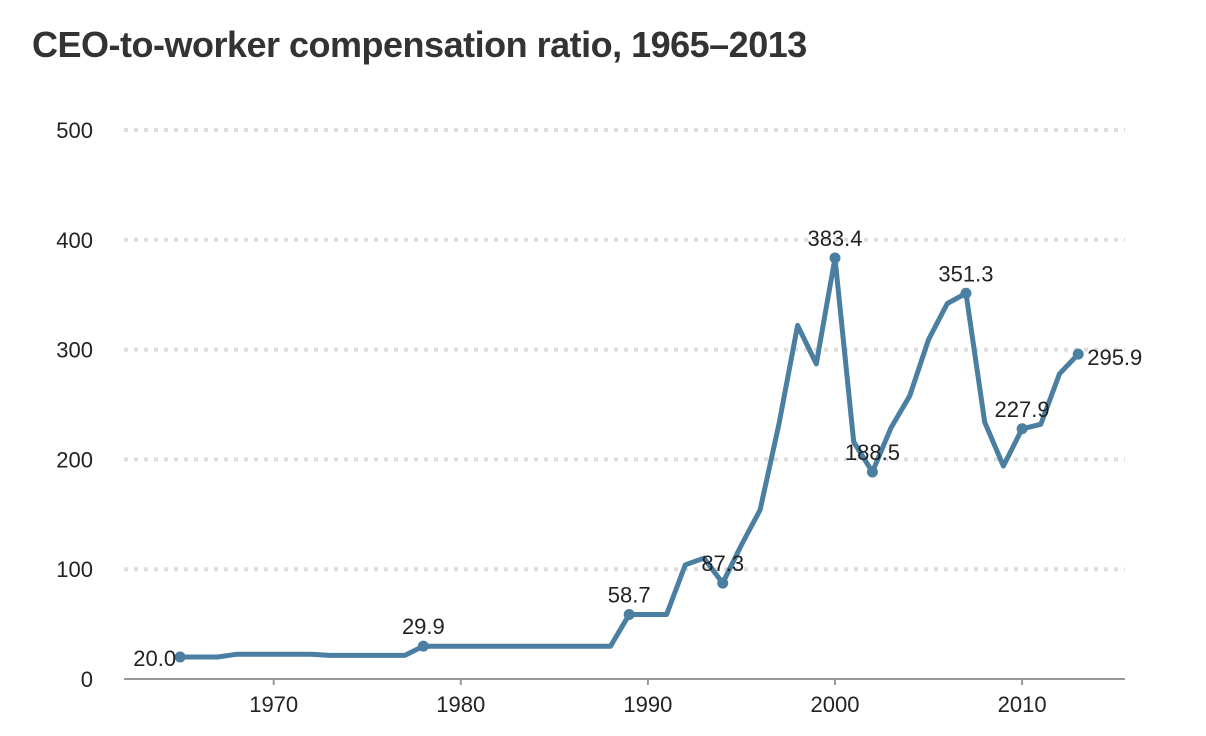 This screenshot has width=1206, height=736. I want to click on y-tick-label: 0, so click(87, 679).